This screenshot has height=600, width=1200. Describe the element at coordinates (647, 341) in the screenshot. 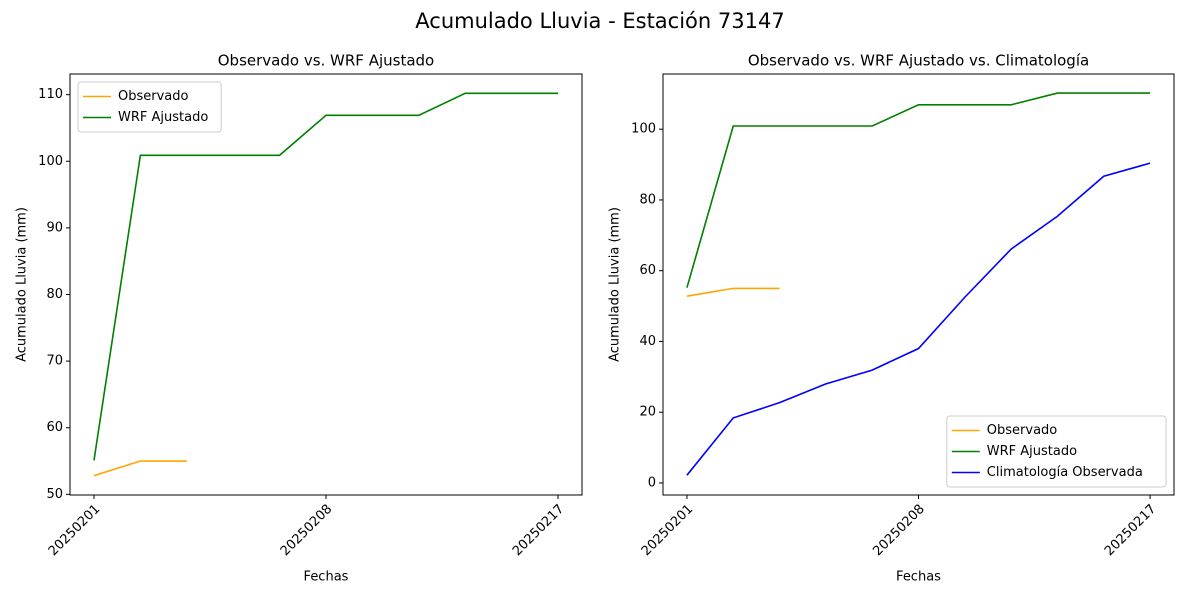

I see `y-tick-label: 40` at that location.